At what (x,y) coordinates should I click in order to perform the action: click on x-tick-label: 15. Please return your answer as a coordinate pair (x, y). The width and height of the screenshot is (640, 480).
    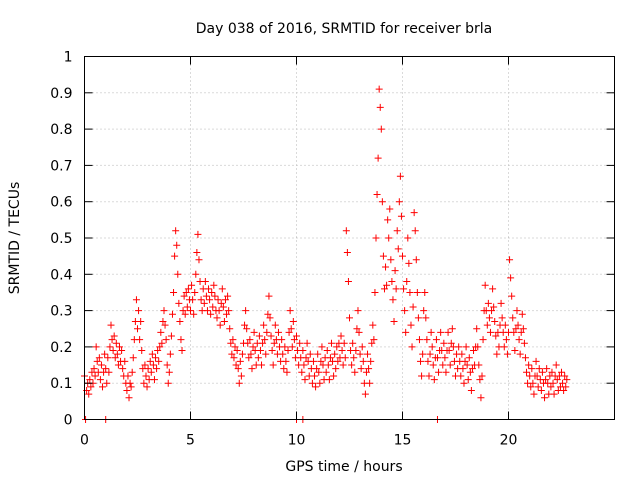
    Looking at the image, I should click on (403, 441).